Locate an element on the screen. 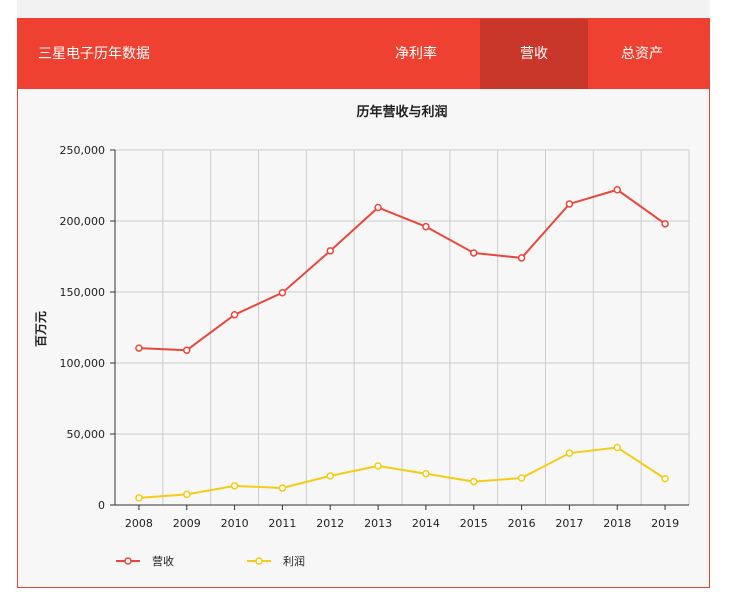 This screenshot has height=599, width=731. y-tick-label: 150,000 is located at coordinates (83, 292).